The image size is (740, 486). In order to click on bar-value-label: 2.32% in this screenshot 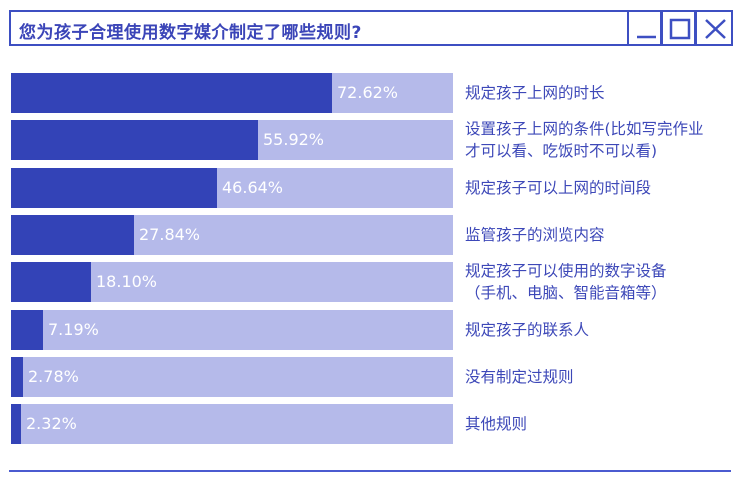, I will do `click(51, 423)`.